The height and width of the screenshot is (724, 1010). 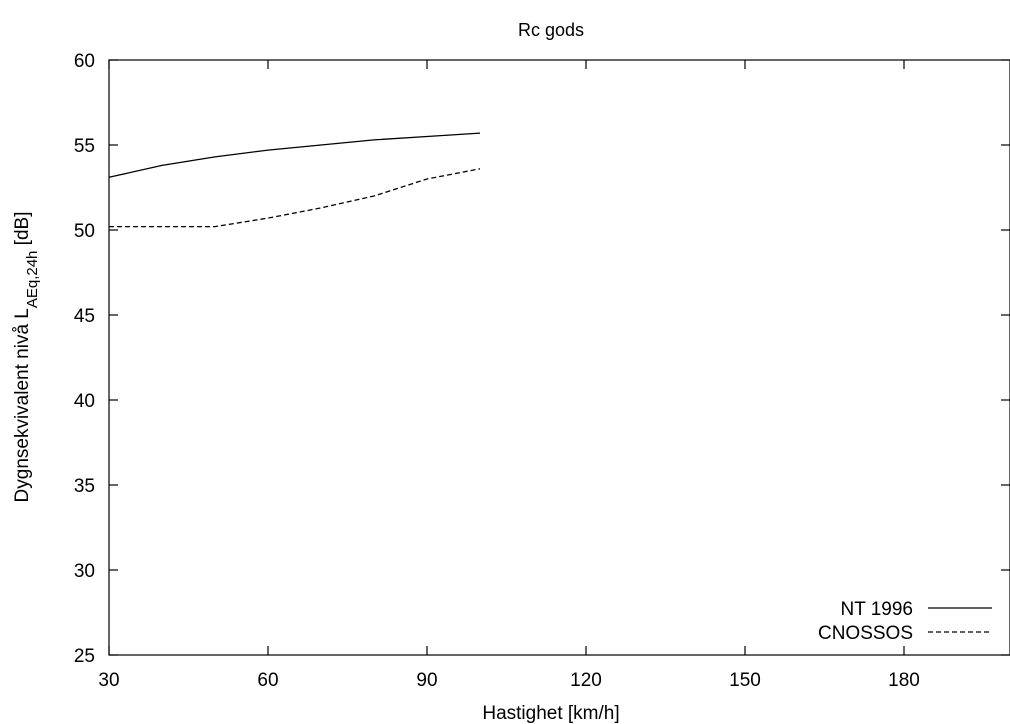 I want to click on legend: NT 1996 CNOSSOS, so click(x=905, y=621).